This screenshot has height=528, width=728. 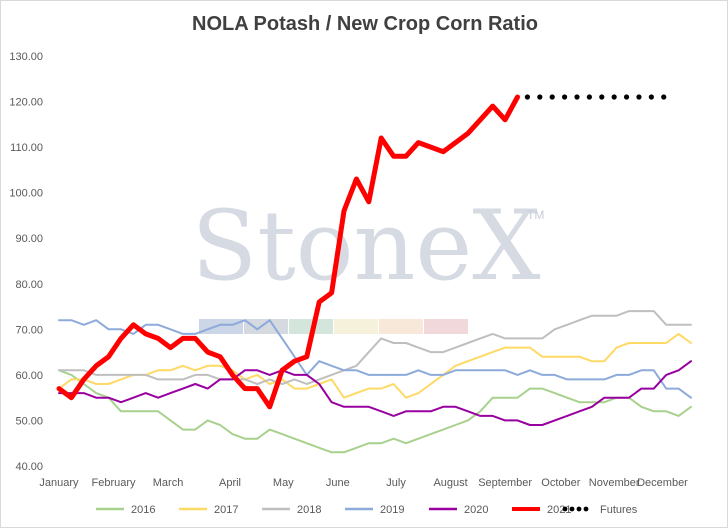 I want to click on y-tick-label: 60.00, so click(x=29, y=376).